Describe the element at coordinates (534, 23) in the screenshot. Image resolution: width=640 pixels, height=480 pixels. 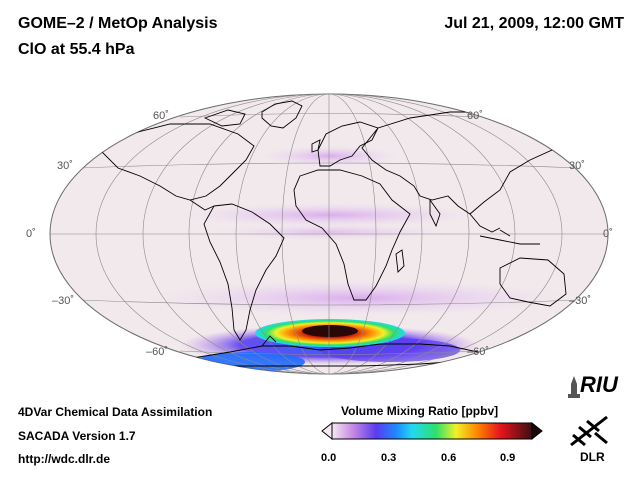
I see `map-datetime: Jul 21, 2009, 12:00 GMT` at that location.